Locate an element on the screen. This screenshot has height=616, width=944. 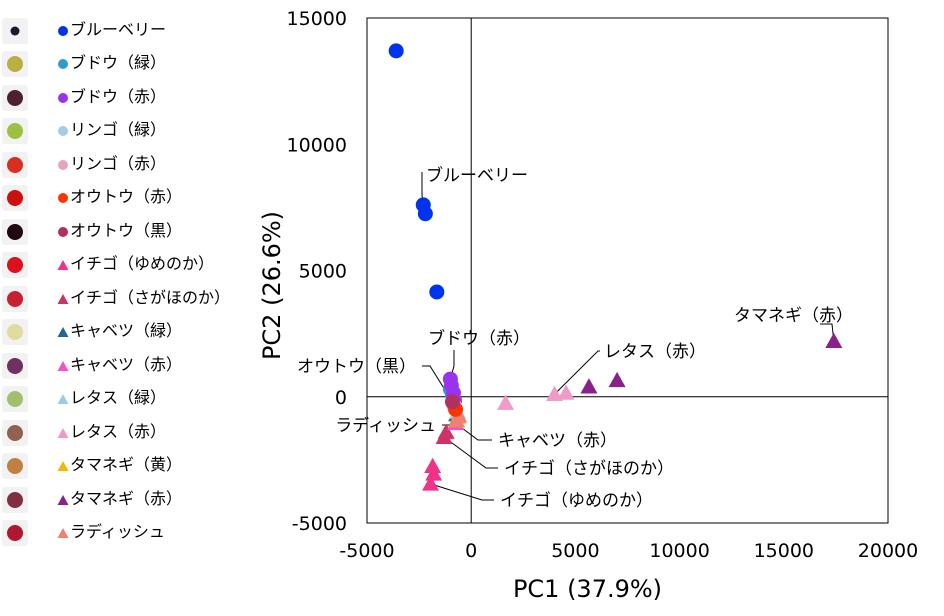
legend-label: タマネギ（黄） is located at coordinates (126, 464).